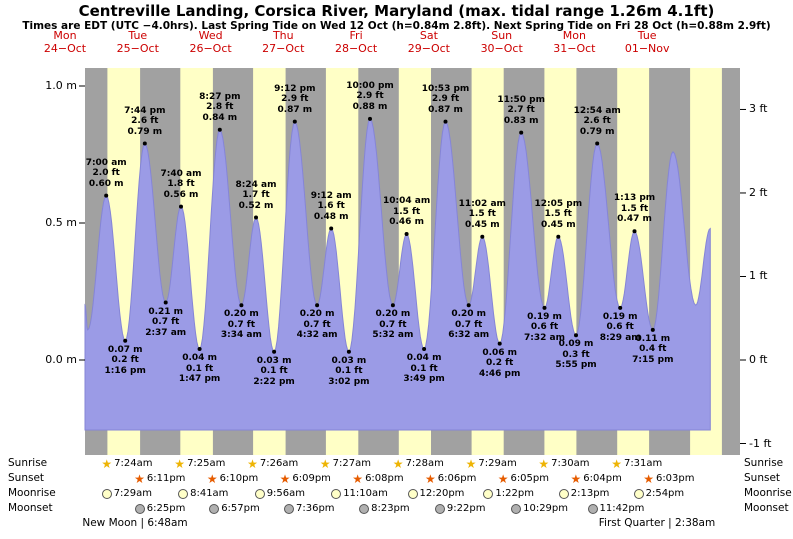  I want to click on astro-sunset-entry: ★ 6:11pm, so click(159, 478).